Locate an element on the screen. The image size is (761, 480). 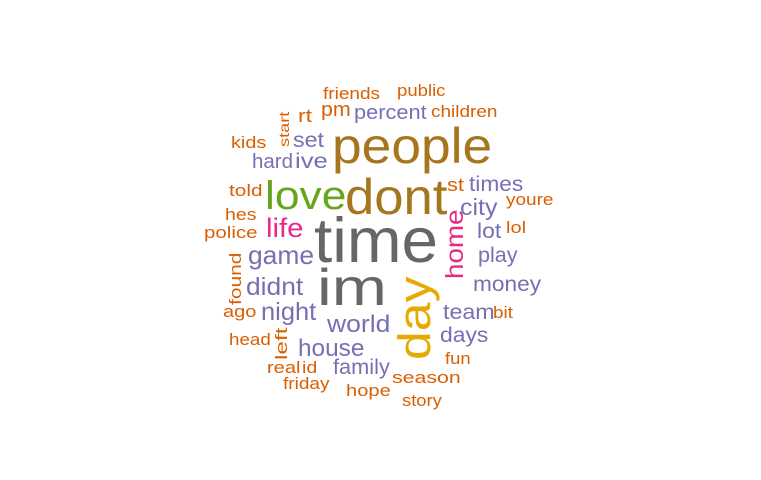
word-bit: bit is located at coordinates (503, 312).